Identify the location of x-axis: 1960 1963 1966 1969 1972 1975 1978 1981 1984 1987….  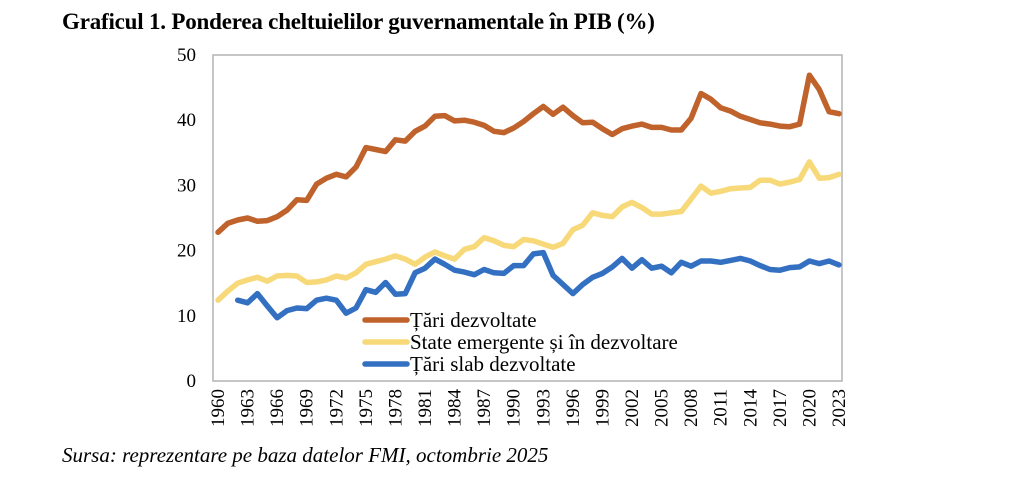
(529, 408).